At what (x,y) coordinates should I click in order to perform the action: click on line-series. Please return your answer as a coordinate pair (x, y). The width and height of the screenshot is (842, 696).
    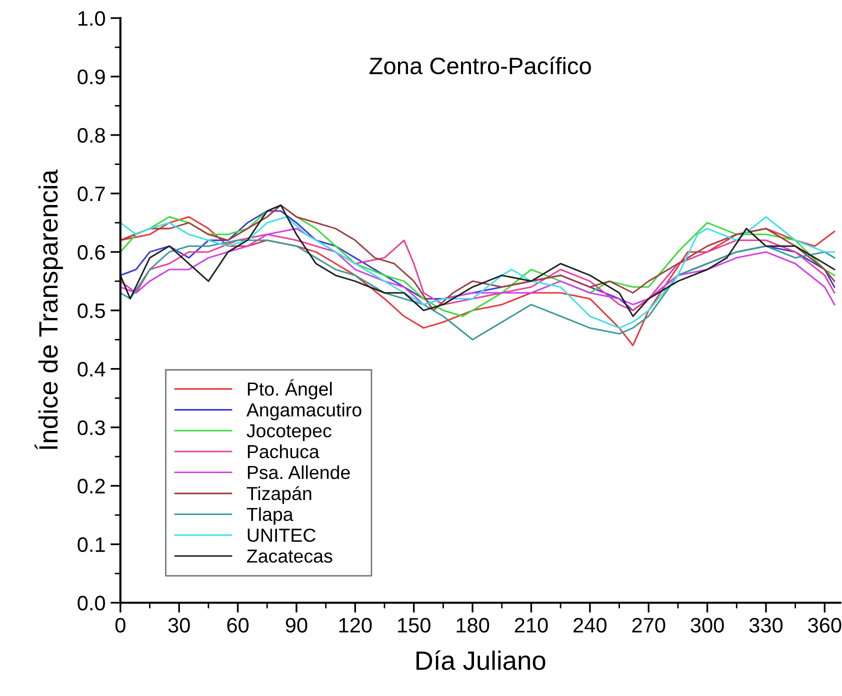
    Looking at the image, I should click on (478, 289).